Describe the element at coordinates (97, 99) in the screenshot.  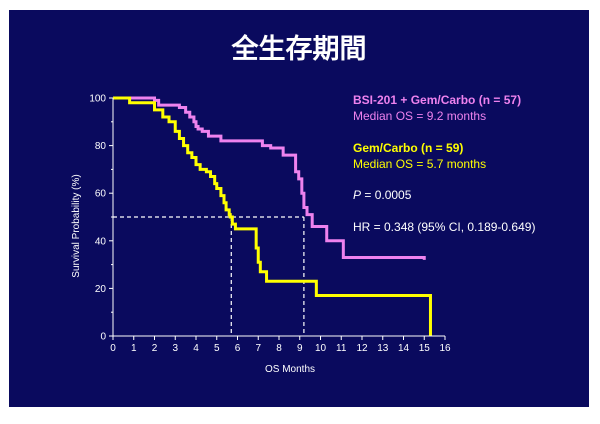
I see `y-tick-label: 100` at that location.